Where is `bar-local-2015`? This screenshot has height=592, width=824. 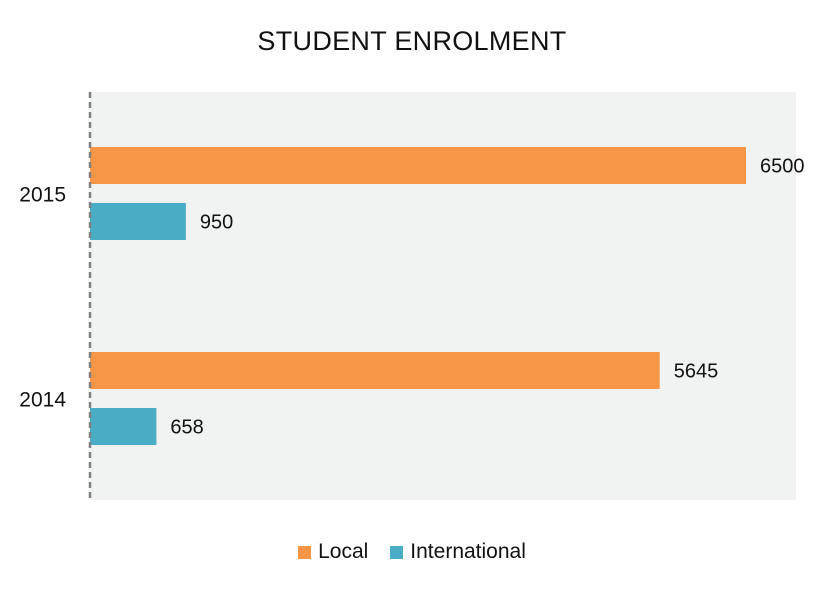 bar-local-2015 is located at coordinates (418, 165).